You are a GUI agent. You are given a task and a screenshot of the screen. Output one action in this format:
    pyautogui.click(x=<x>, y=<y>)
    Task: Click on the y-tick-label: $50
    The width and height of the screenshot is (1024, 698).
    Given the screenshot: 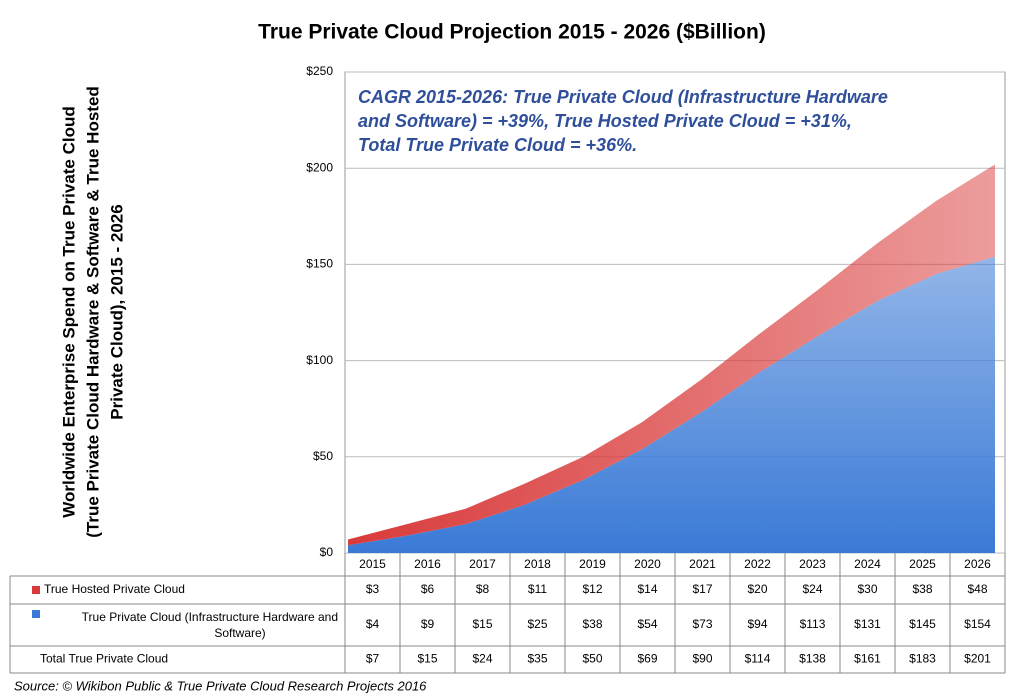 What is the action you would take?
    pyautogui.click(x=323, y=456)
    